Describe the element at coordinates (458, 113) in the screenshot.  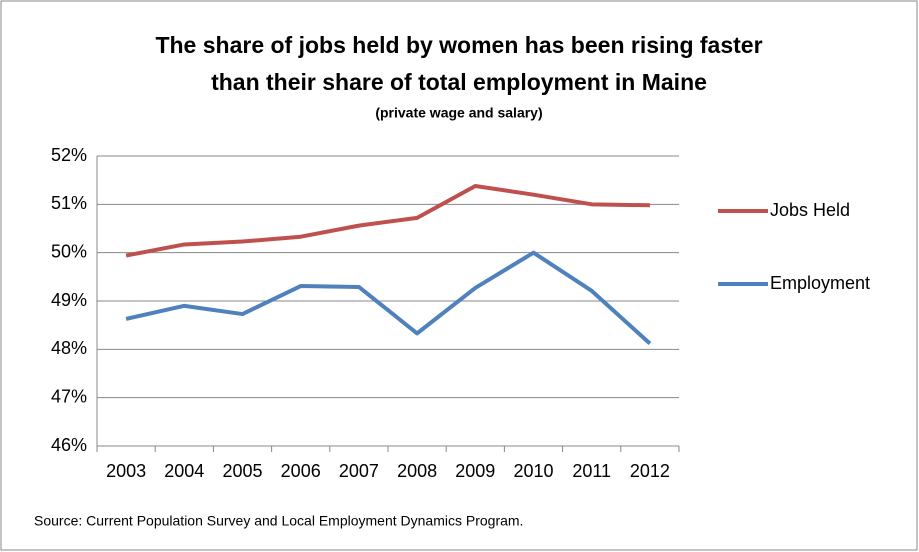
I see `chart-subtitle: (private wage and salary)` at that location.